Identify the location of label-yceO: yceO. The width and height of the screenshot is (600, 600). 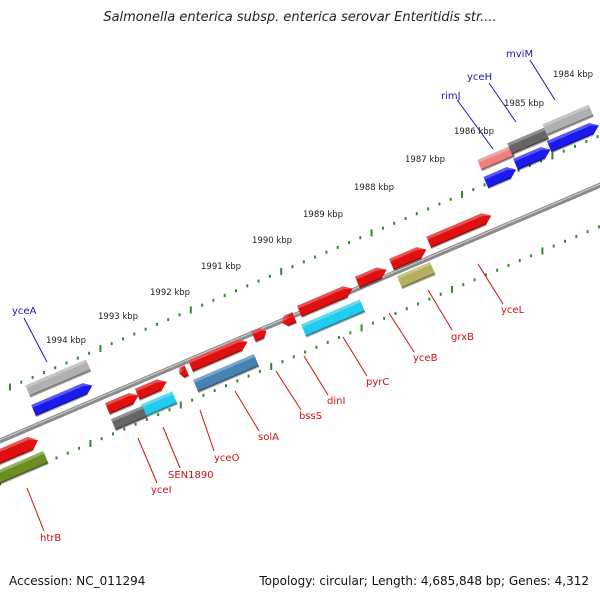
(227, 458).